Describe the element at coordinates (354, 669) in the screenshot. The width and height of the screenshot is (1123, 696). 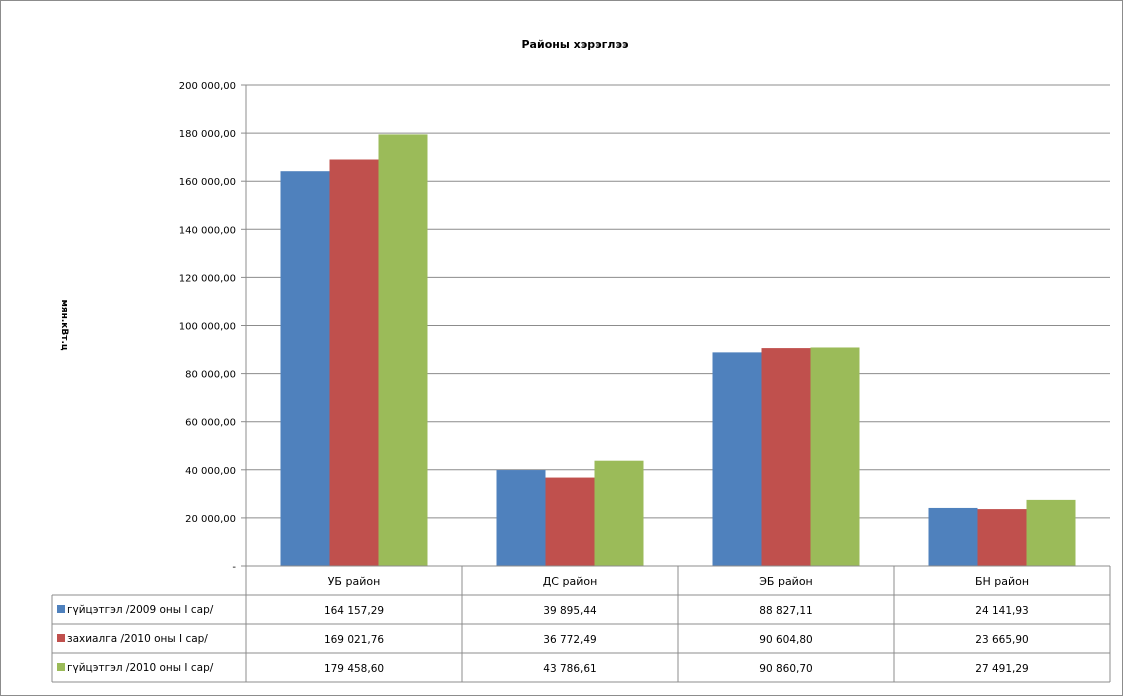
I see `data-label: 179 458,60` at that location.